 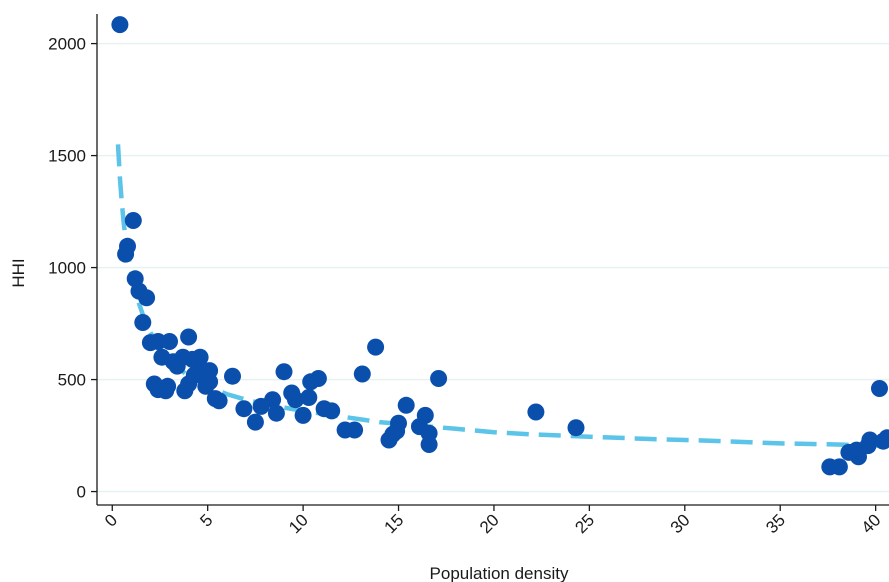 What do you see at coordinates (298, 523) in the screenshot?
I see `x-tick-label: 10` at bounding box center [298, 523].